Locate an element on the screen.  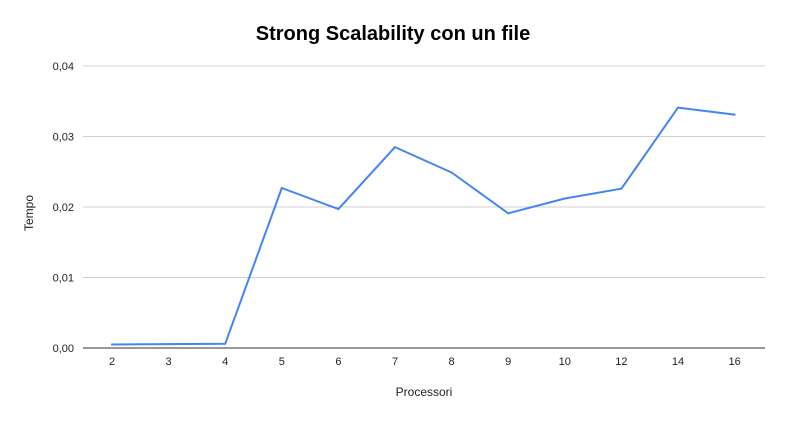
x-tick-label: 6 is located at coordinates (338, 362).